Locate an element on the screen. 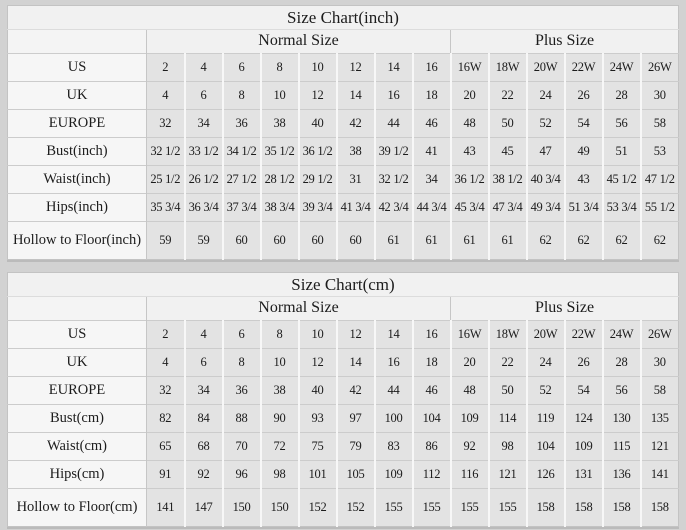 The height and width of the screenshot is (530, 686). table-row: EUROPE 32 34 36 38 40 42 44 46 48 50 52 54 56 58 is located at coordinates (343, 390).